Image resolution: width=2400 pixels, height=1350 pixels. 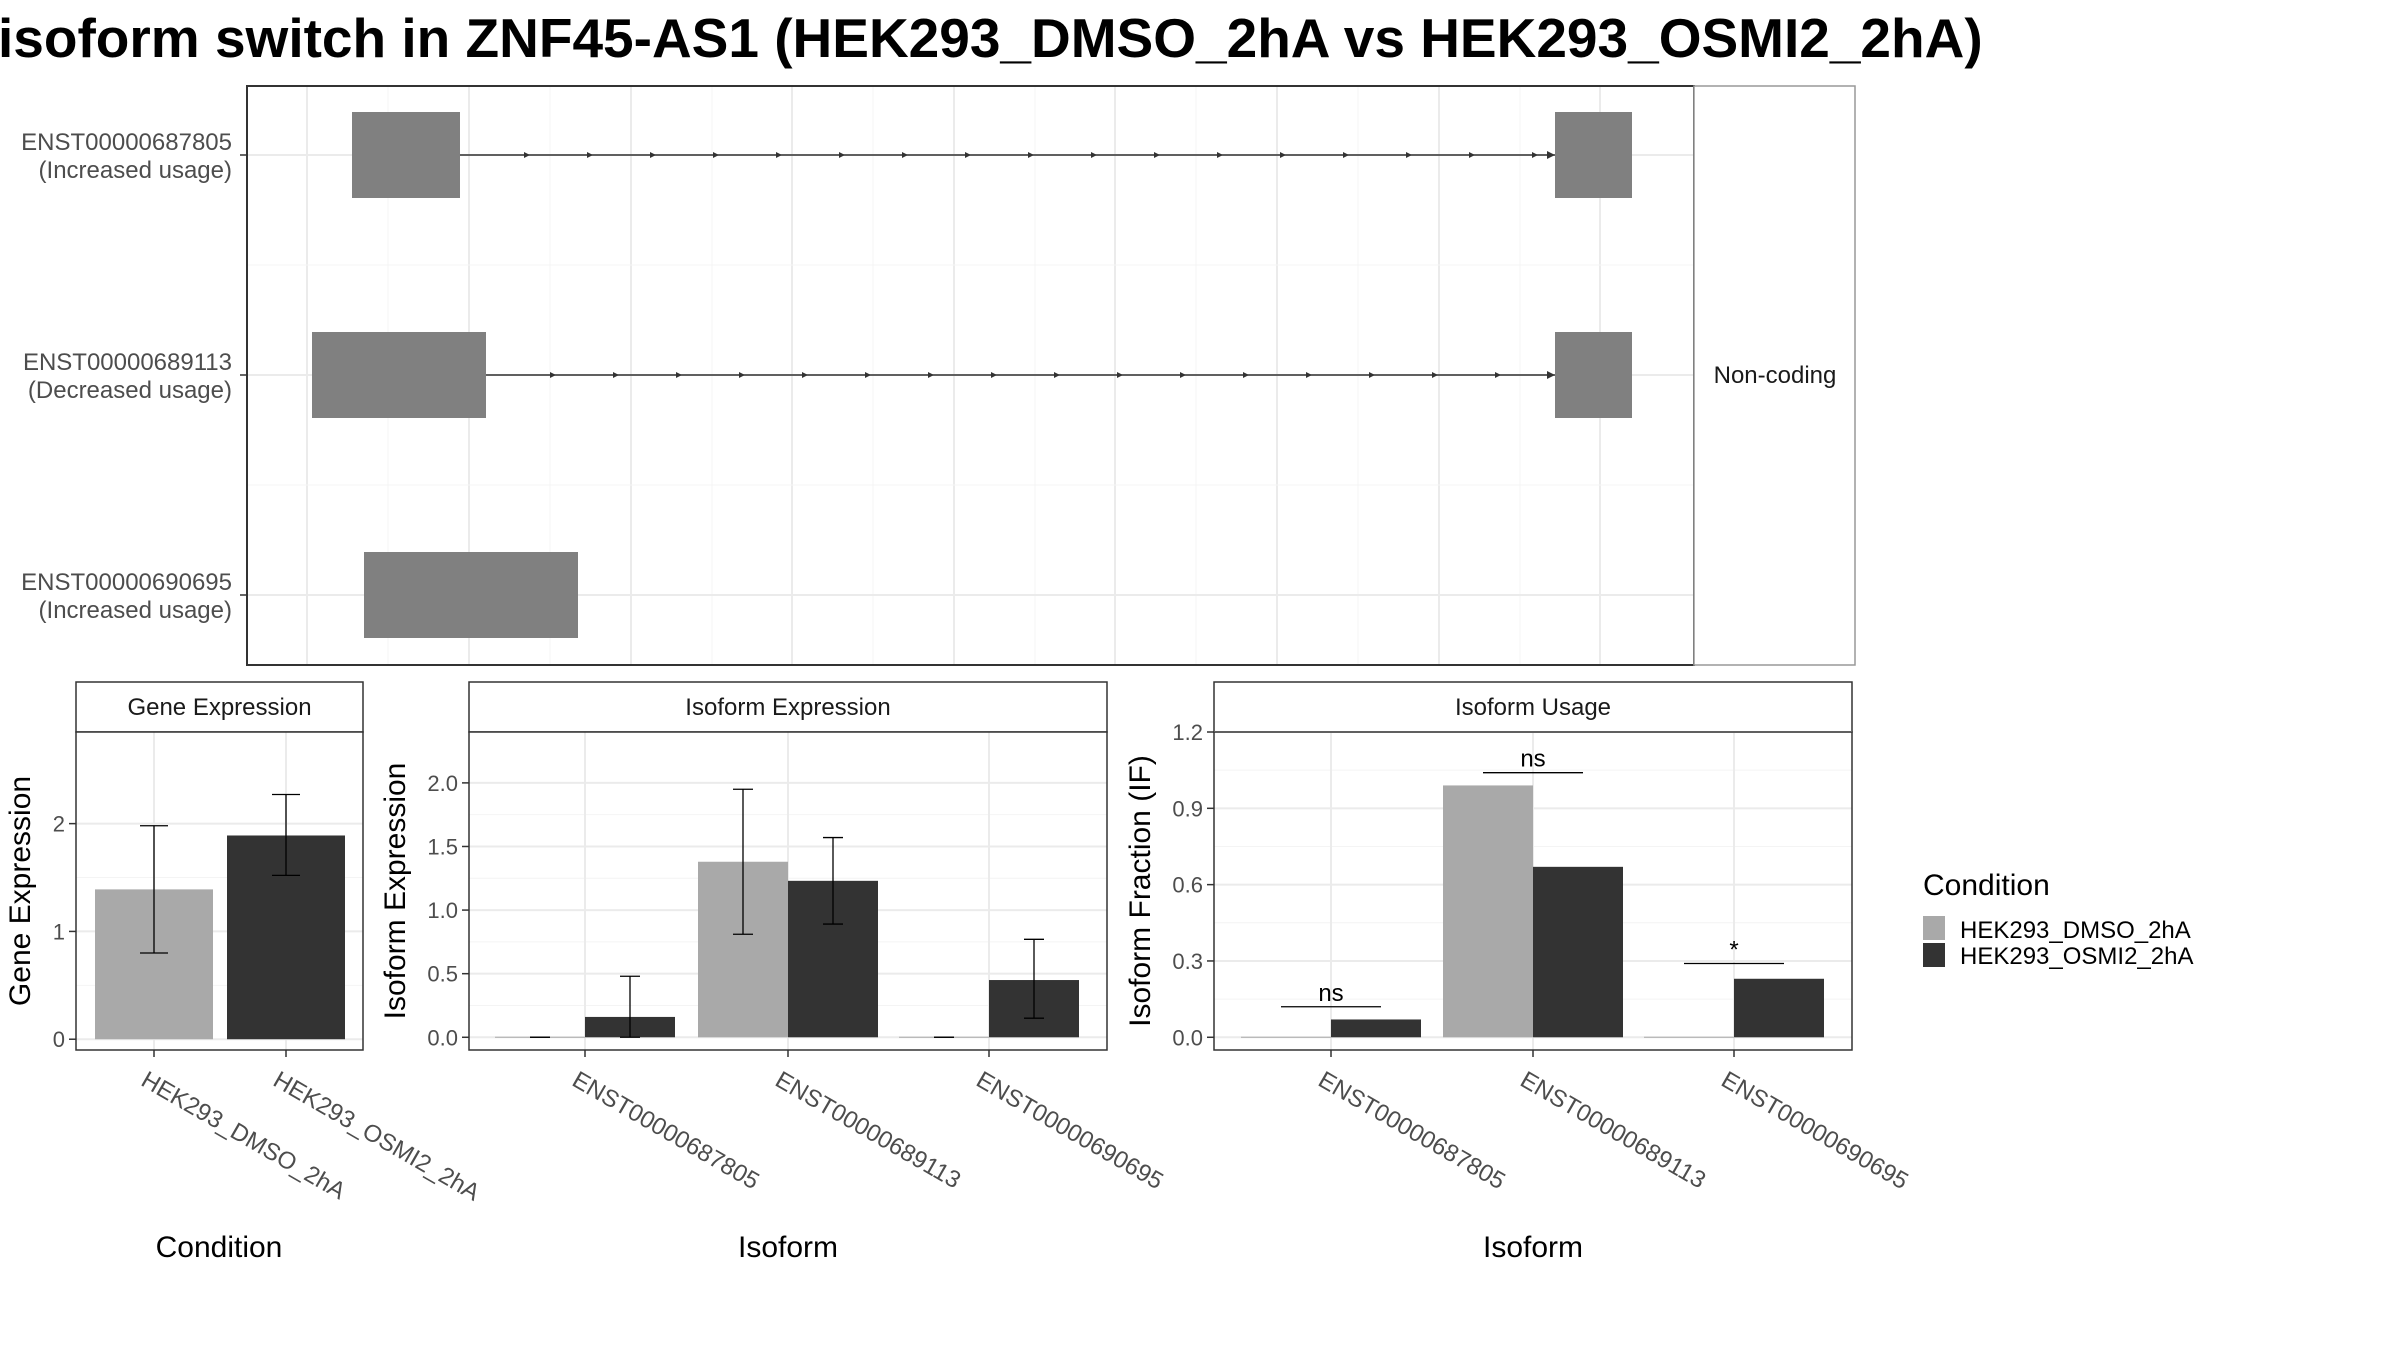 I want to click on y-tick-label: 1, so click(x=59, y=931).